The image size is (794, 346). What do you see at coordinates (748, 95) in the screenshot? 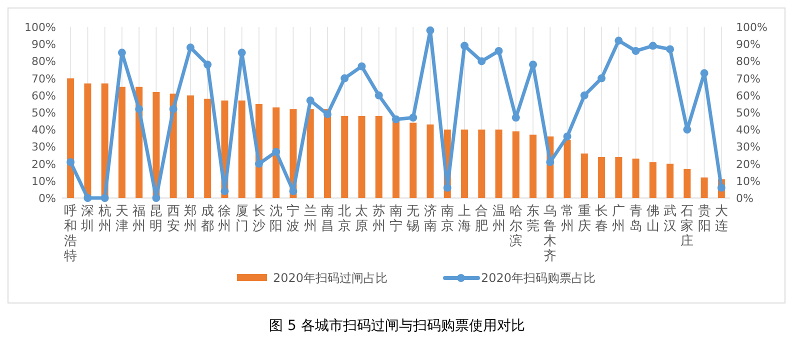
I see `y2-tick-label: 60%` at bounding box center [748, 95].